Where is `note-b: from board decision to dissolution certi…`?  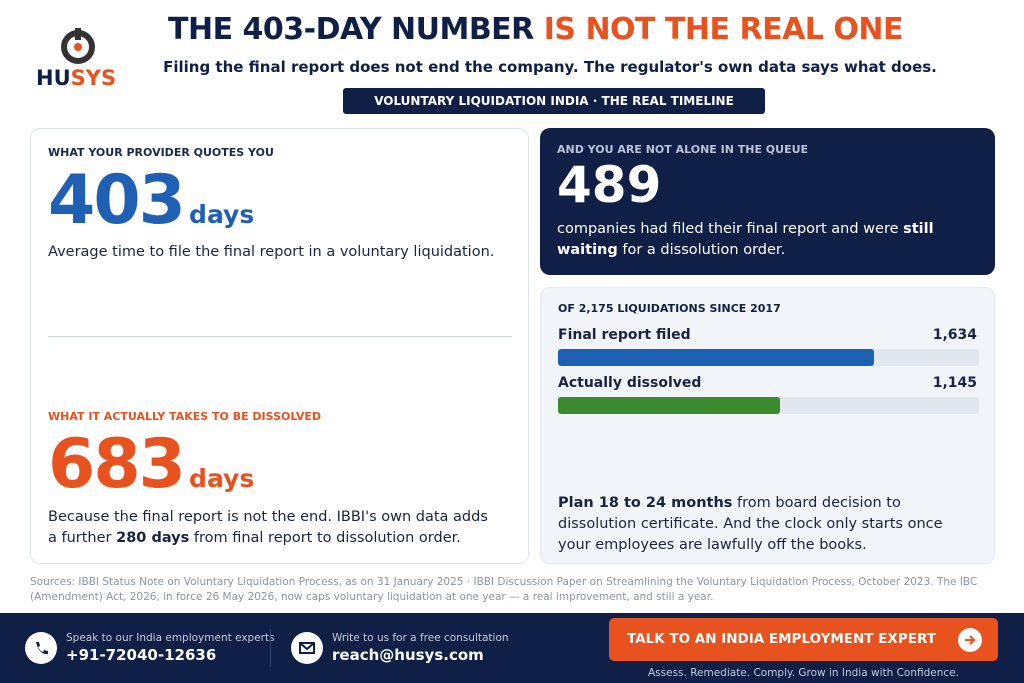 note-b: from board decision to dissolution certi… is located at coordinates (750, 524).